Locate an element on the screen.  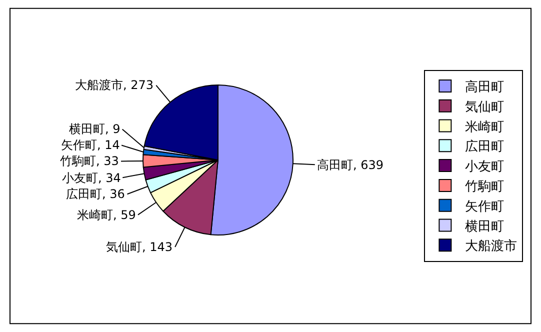
data-label: 竹駒町, 33 is located at coordinates (89, 161).